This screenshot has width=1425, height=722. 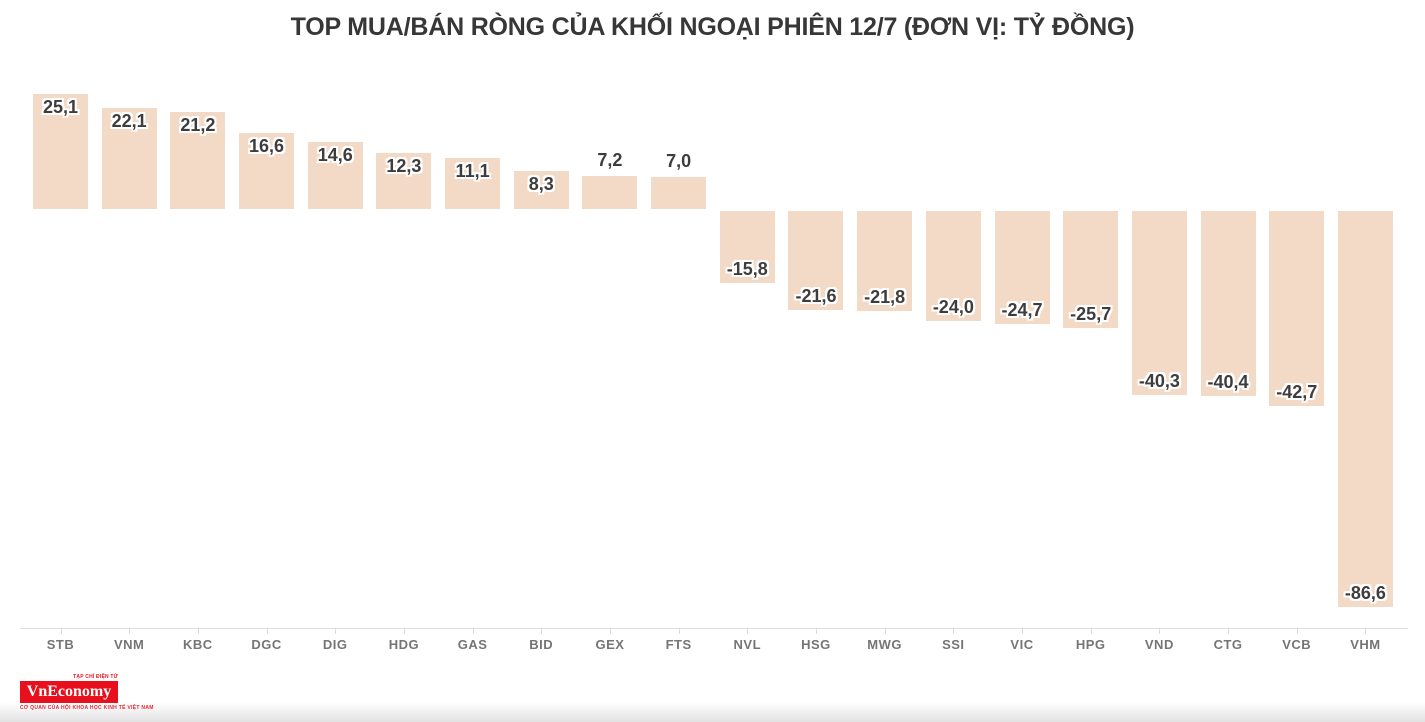 I want to click on x-axis-label-gex: GEX, so click(x=610, y=644).